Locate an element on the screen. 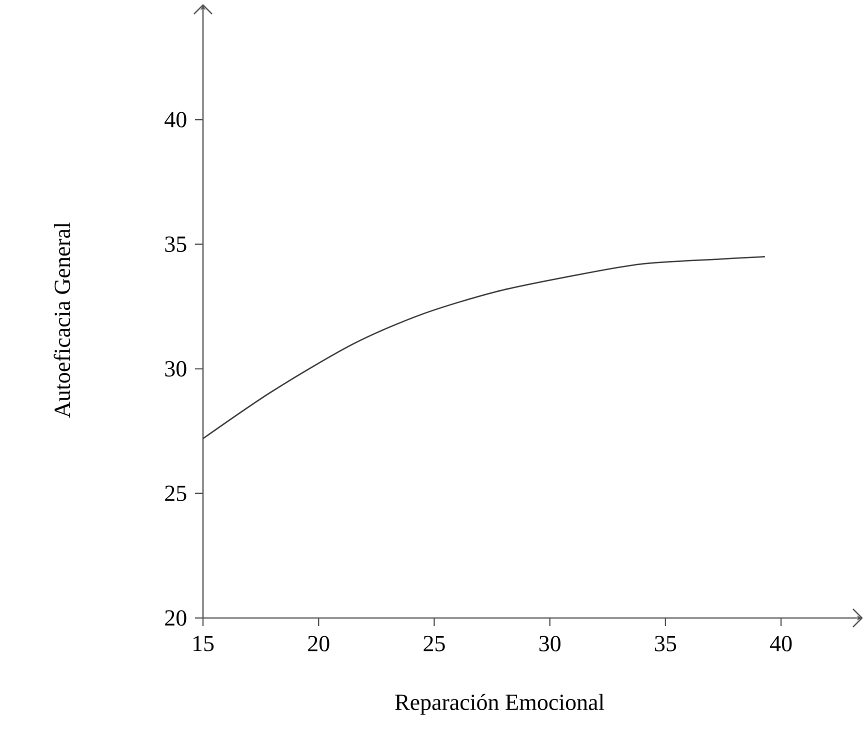 The image size is (865, 745). y-tick-label: 25 is located at coordinates (175, 494).